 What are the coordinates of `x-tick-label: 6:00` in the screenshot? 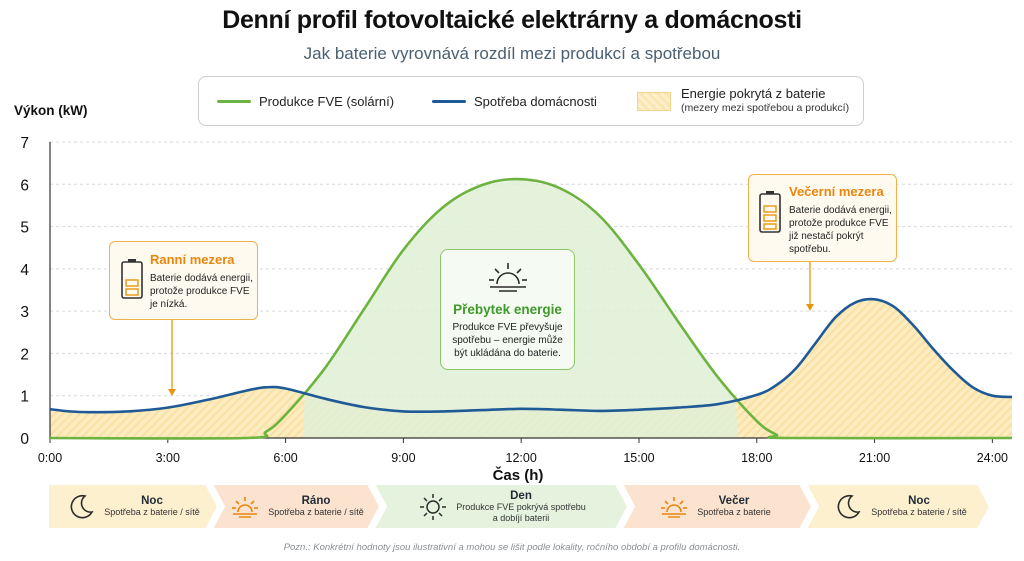 It's located at (285, 458).